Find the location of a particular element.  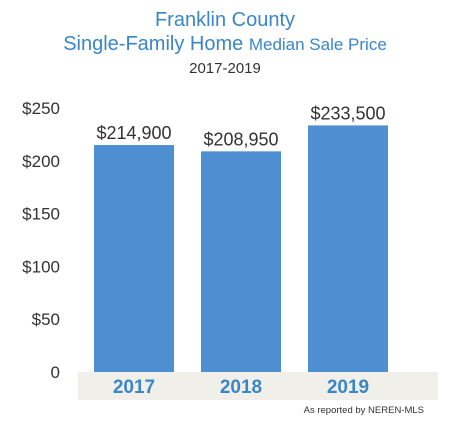

bar-2019 is located at coordinates (348, 248).